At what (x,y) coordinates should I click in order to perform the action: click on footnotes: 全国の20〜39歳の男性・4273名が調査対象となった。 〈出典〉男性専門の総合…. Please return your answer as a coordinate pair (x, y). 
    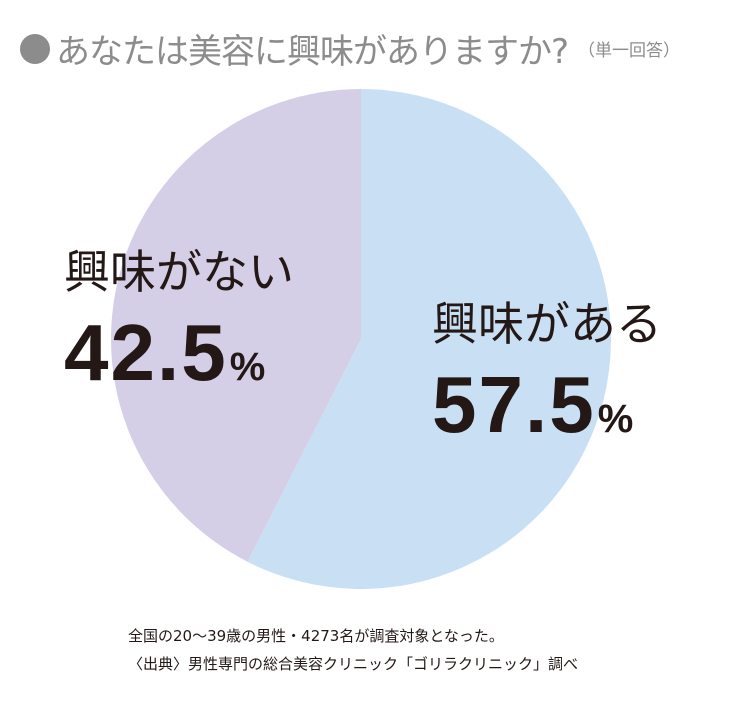
    Looking at the image, I should click on (353, 650).